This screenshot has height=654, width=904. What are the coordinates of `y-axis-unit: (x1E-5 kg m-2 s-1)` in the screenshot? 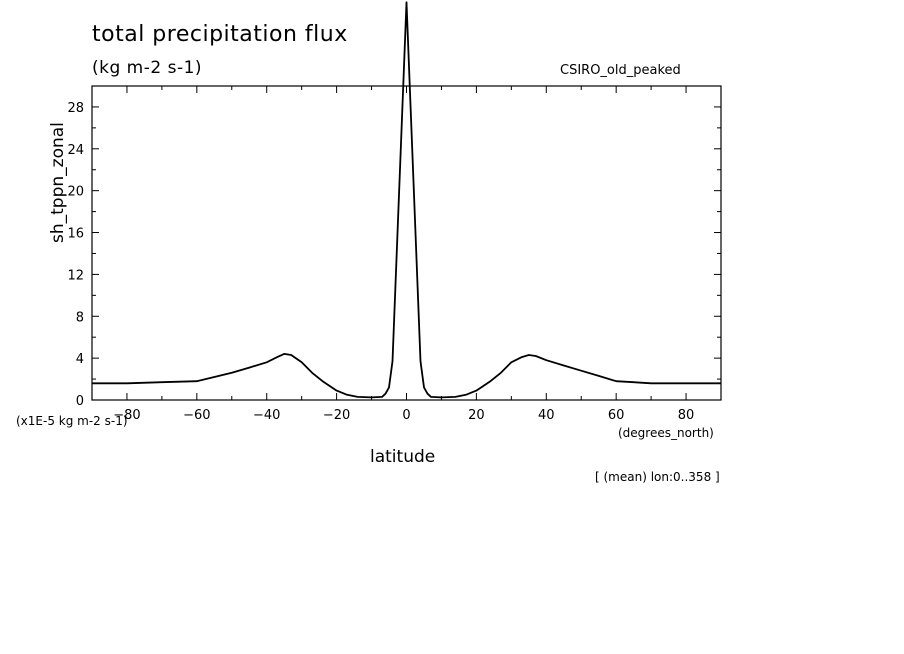 It's located at (72, 421).